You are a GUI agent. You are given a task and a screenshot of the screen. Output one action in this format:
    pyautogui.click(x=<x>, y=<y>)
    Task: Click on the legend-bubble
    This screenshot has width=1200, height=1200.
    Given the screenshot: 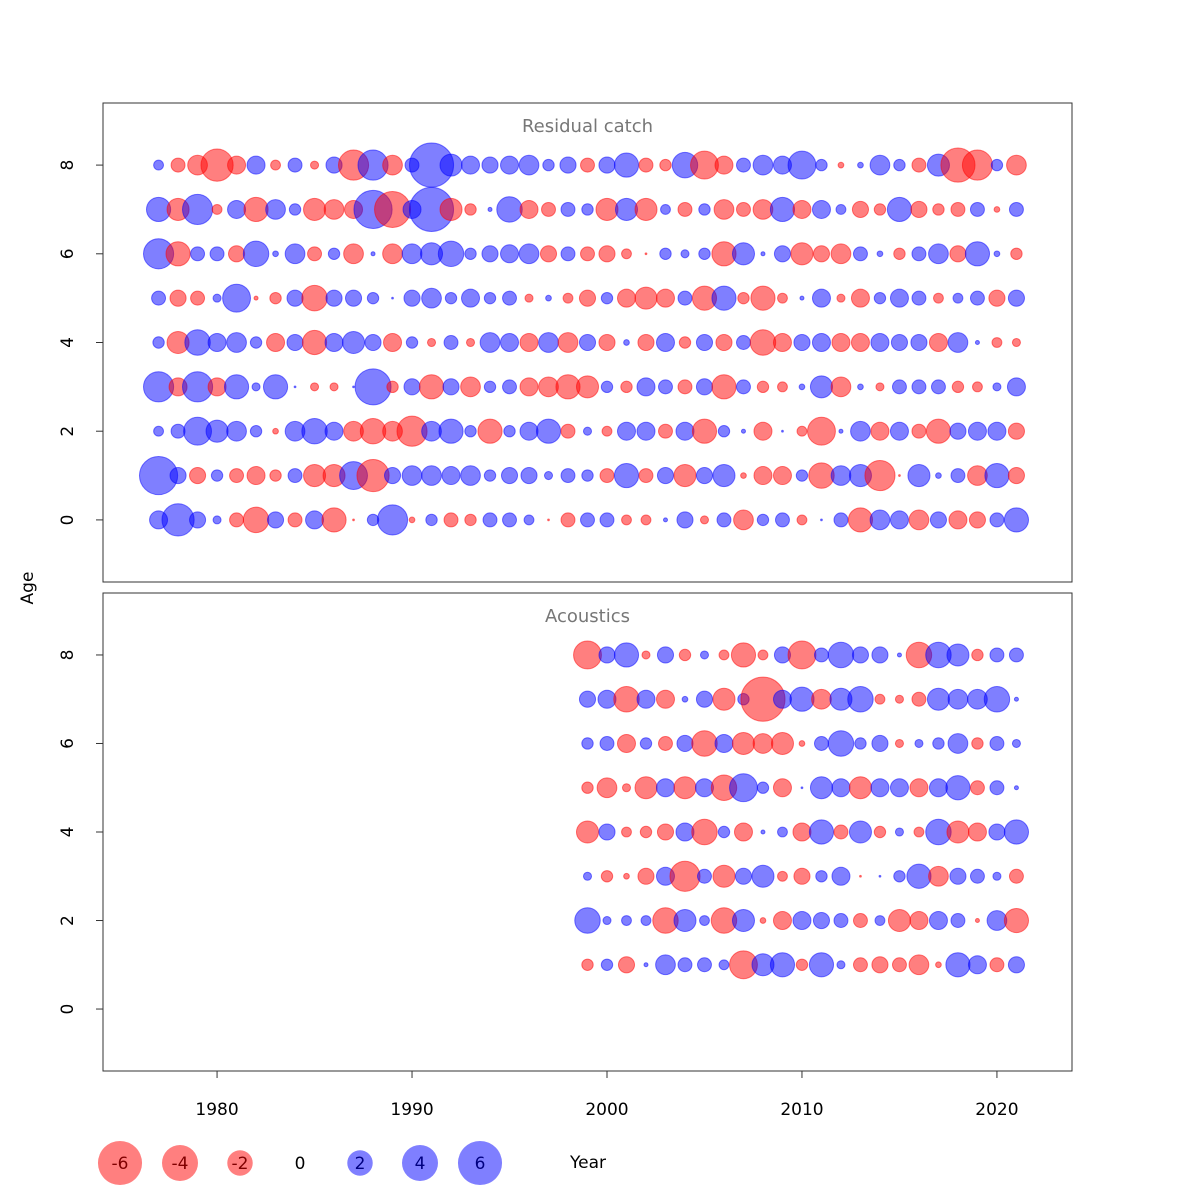 What is the action you would take?
    pyautogui.click(x=120, y=1163)
    